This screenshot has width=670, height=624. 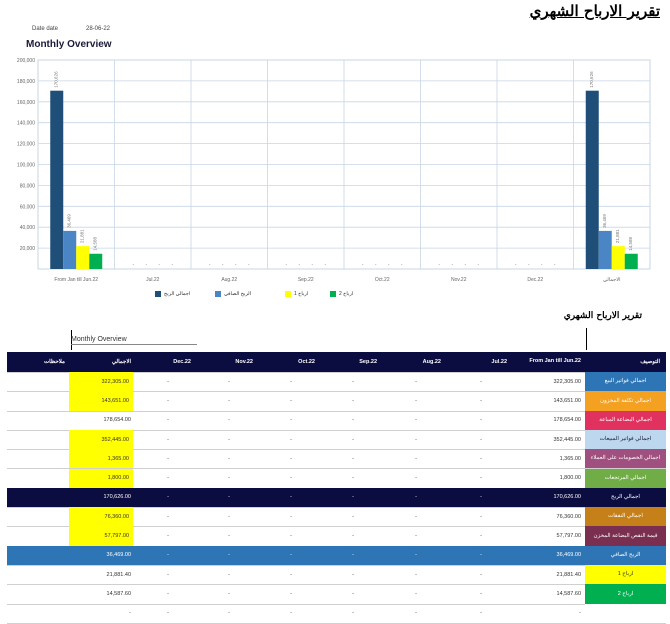 What do you see at coordinates (98, 29) in the screenshot?
I see `date-value: 28-06-22` at bounding box center [98, 29].